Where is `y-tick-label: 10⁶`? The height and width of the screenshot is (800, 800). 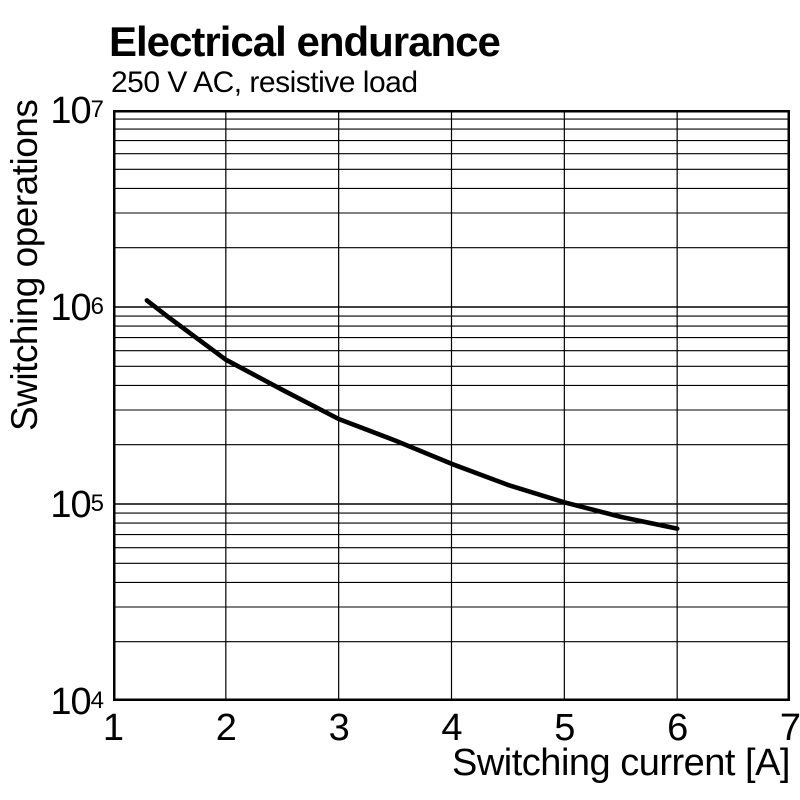 y-tick-label: 10⁶ is located at coordinates (77, 308).